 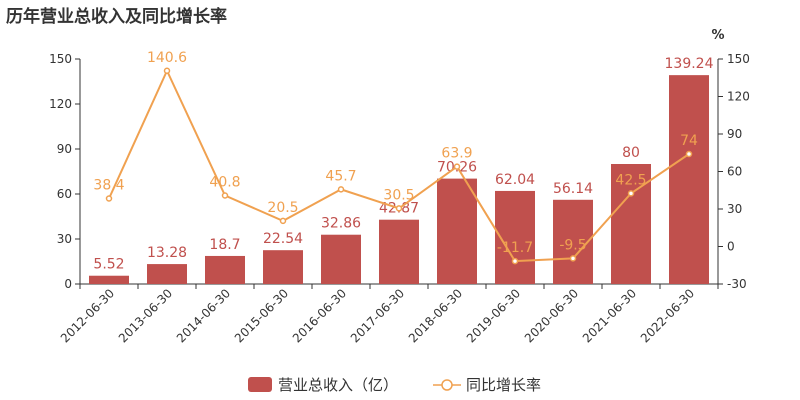 I want to click on y-right-tick-label: -30, so click(x=737, y=284).